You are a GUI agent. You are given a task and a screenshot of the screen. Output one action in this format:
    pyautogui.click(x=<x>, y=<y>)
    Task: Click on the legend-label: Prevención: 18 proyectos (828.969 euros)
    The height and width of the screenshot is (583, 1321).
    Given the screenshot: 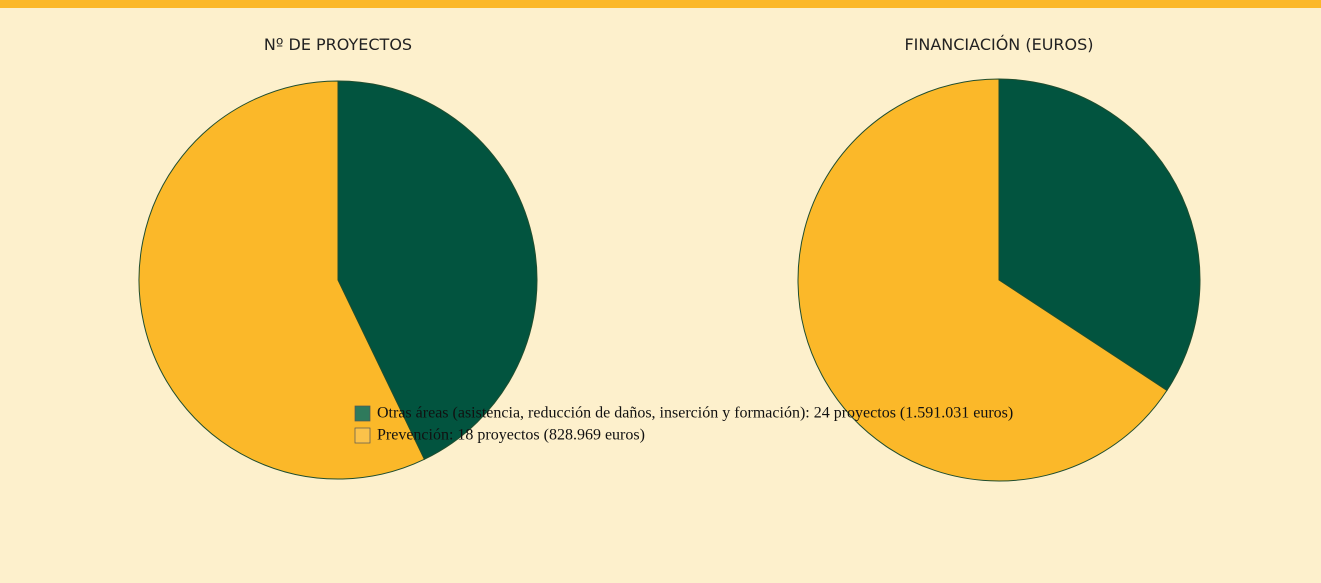 What is the action you would take?
    pyautogui.click(x=511, y=435)
    